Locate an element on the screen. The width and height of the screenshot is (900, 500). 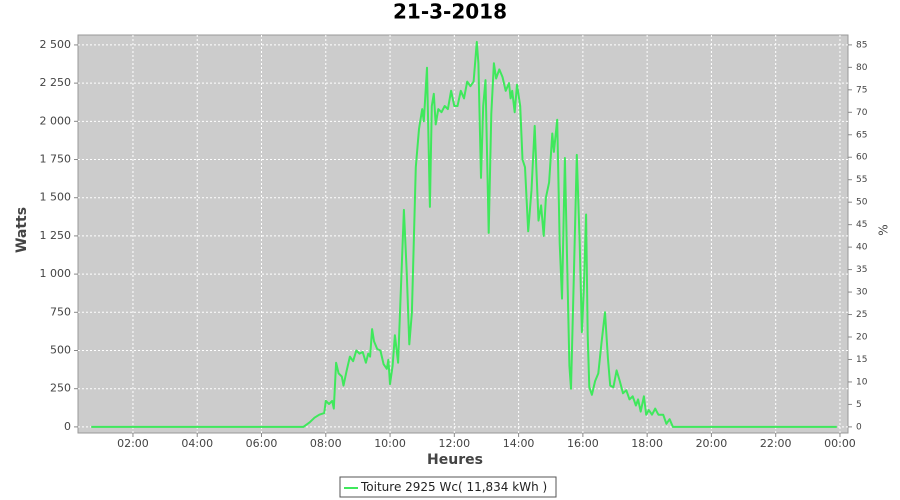
y2-tick-label: 60 is located at coordinates (862, 158).